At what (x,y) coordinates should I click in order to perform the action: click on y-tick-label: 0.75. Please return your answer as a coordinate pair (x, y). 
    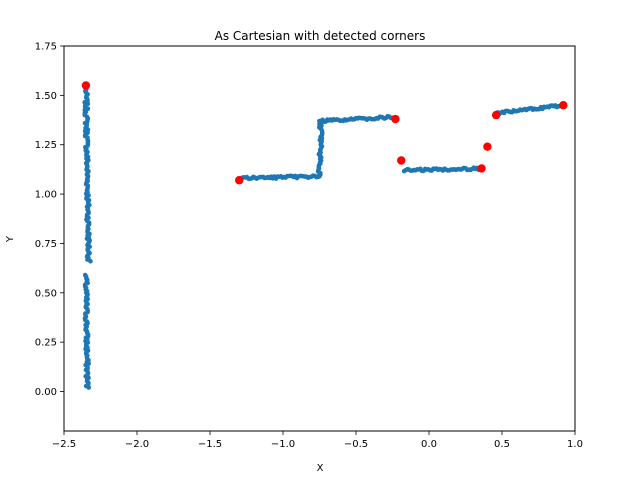
    Looking at the image, I should click on (46, 244).